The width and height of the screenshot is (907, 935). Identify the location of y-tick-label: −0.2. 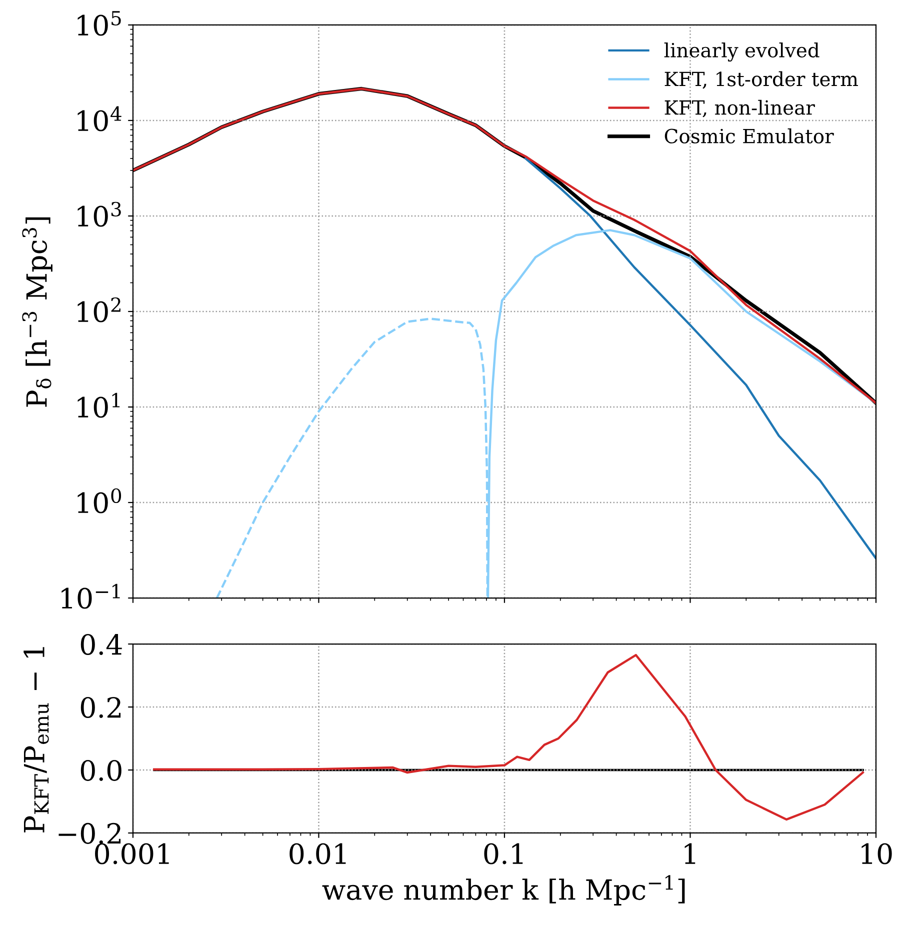
(89, 833).